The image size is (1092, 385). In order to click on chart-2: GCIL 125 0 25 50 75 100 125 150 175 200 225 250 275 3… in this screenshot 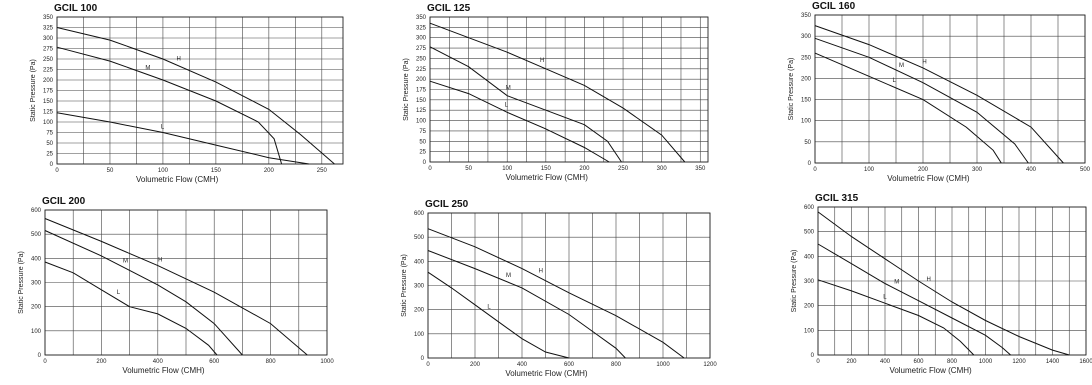, I will do `click(556, 92)`.